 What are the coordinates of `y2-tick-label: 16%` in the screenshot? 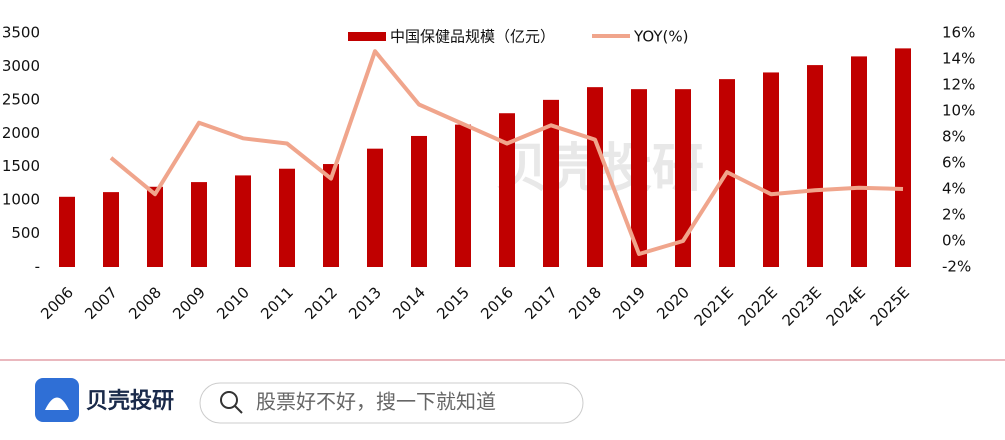 It's located at (958, 33).